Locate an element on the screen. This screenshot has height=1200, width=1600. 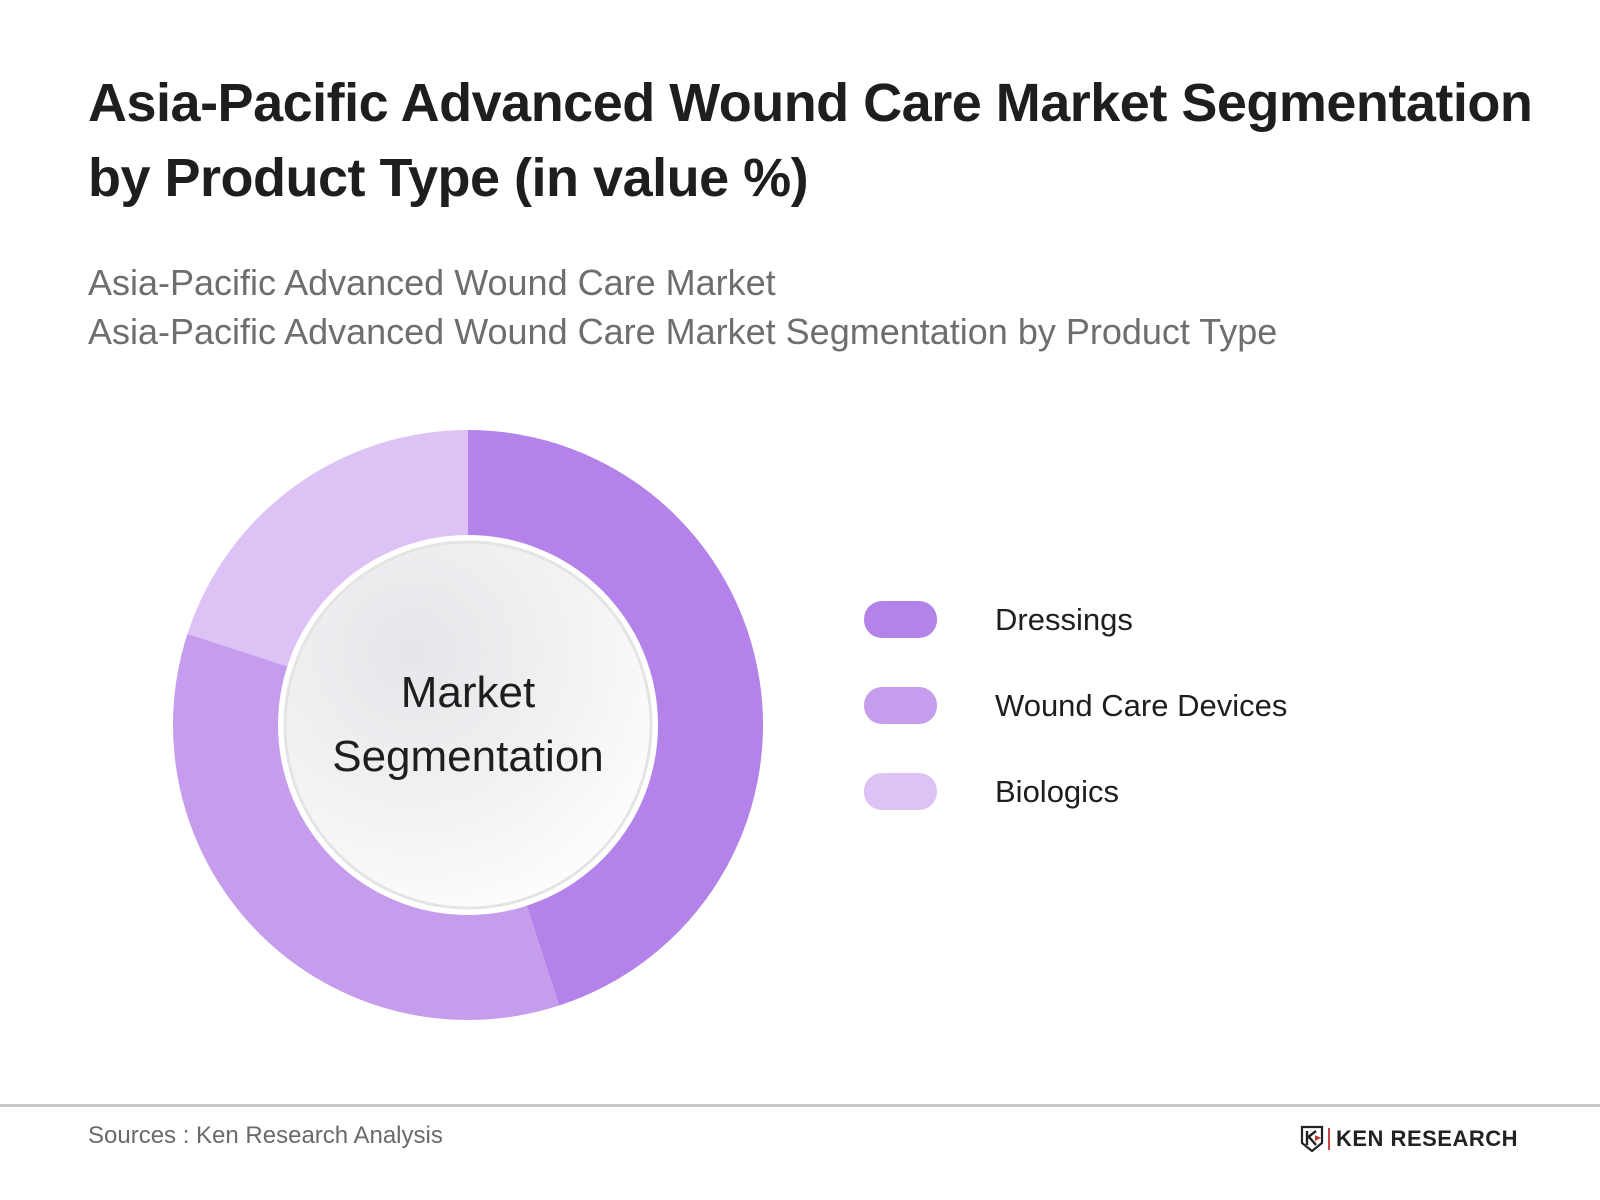
legend-swatch-dressings is located at coordinates (900, 619).